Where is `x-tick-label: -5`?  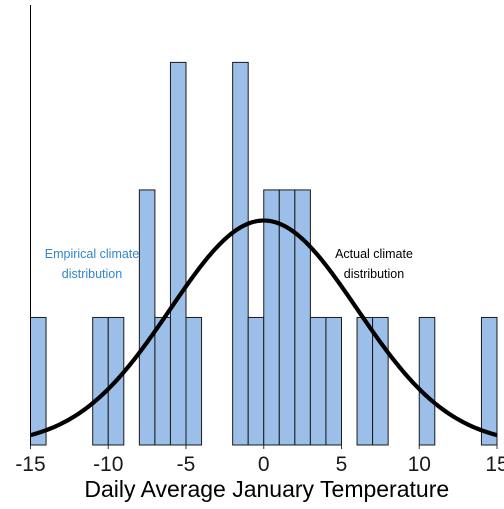 x-tick-label: -5 is located at coordinates (186, 464).